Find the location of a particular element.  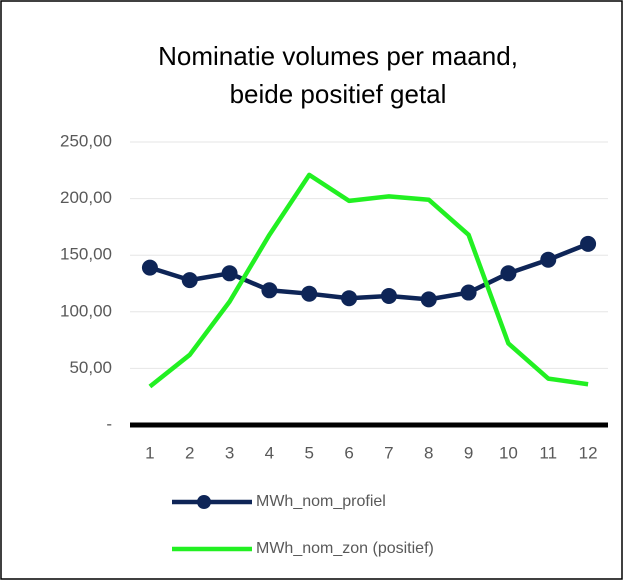

x-tick-label: 11 is located at coordinates (548, 452).